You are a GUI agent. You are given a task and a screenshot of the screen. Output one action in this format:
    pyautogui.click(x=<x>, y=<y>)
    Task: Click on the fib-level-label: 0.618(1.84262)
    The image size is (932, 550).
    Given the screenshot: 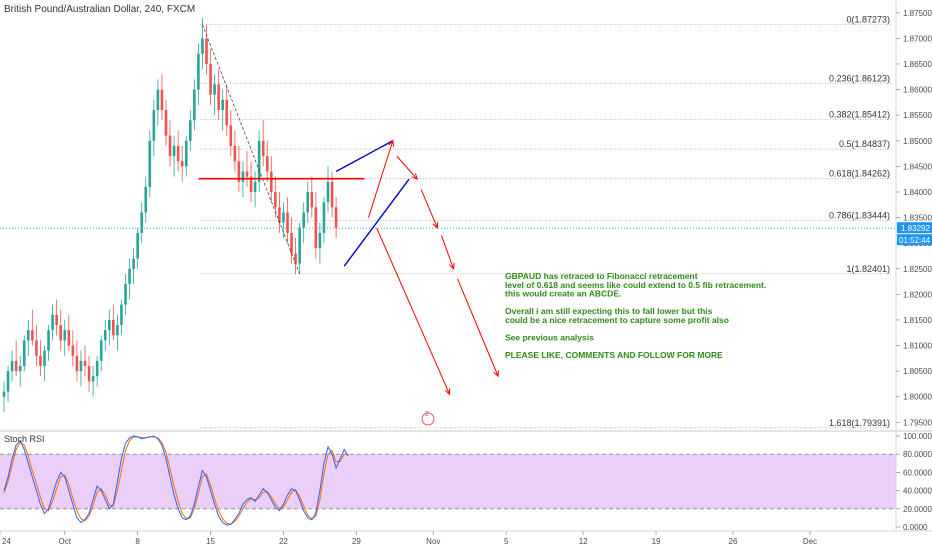 What is the action you would take?
    pyautogui.click(x=859, y=174)
    